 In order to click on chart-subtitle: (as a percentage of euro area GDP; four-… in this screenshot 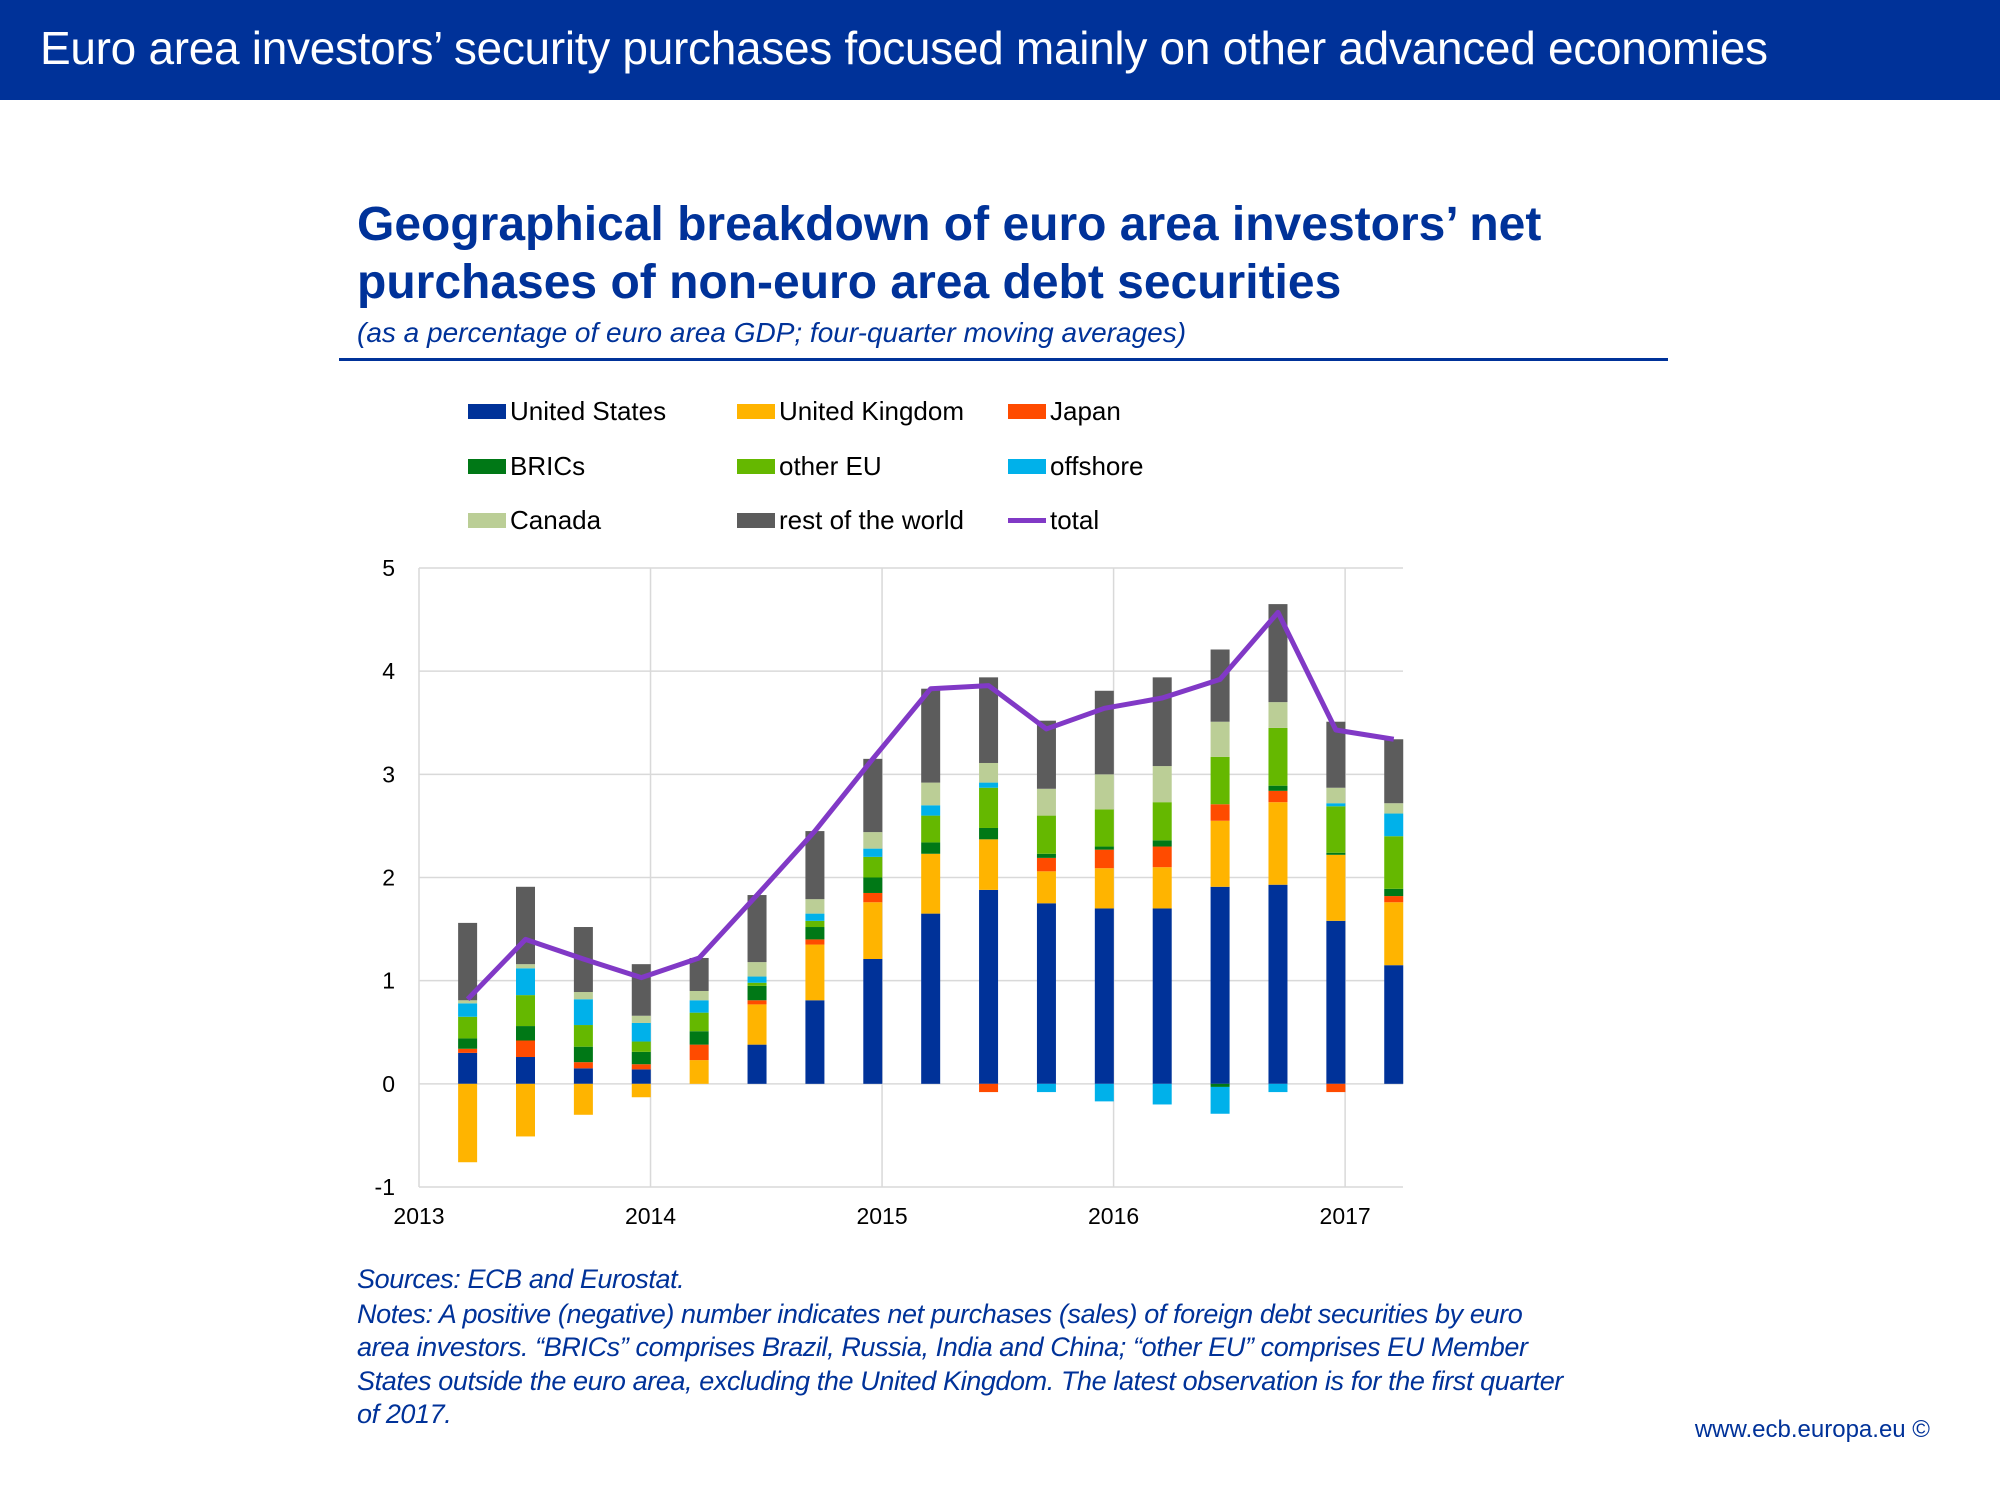, I will do `click(772, 332)`.